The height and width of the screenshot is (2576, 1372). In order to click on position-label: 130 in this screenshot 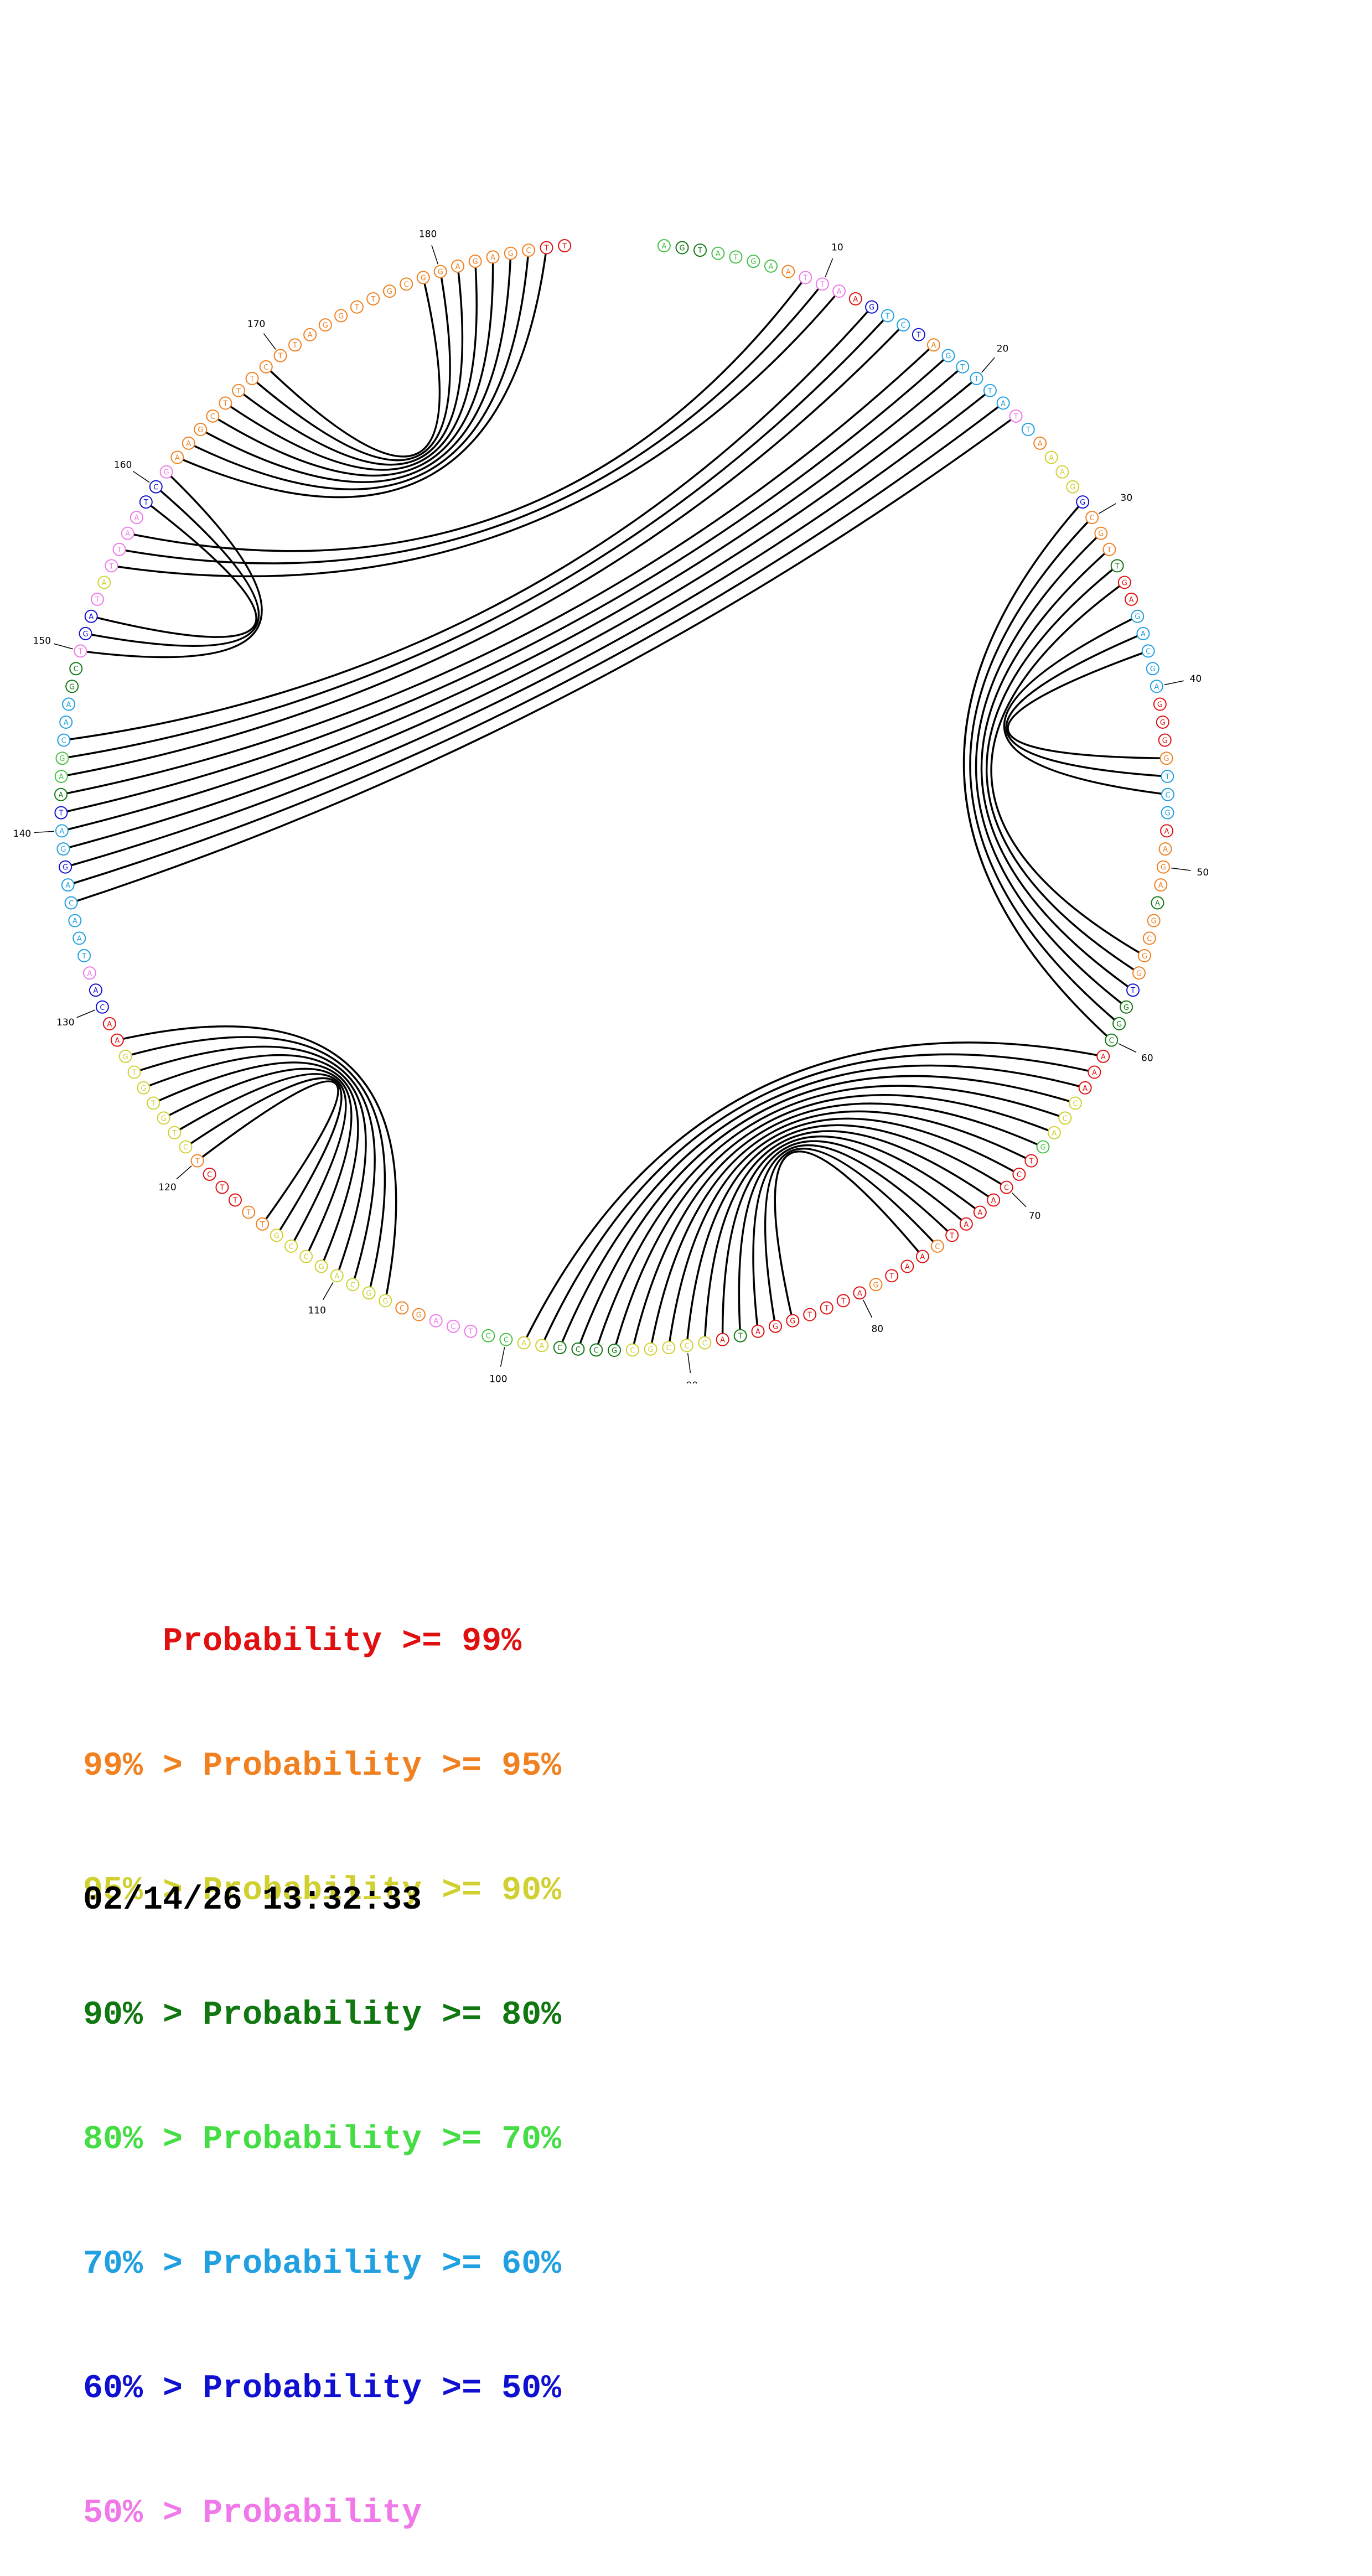, I will do `click(65, 1022)`.